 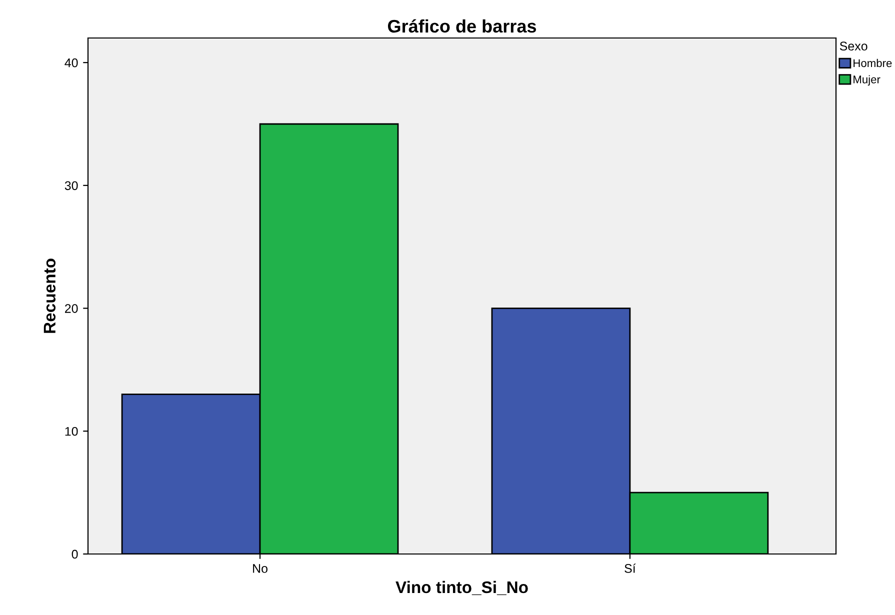 I want to click on legend-label: Hombre, so click(x=873, y=63).